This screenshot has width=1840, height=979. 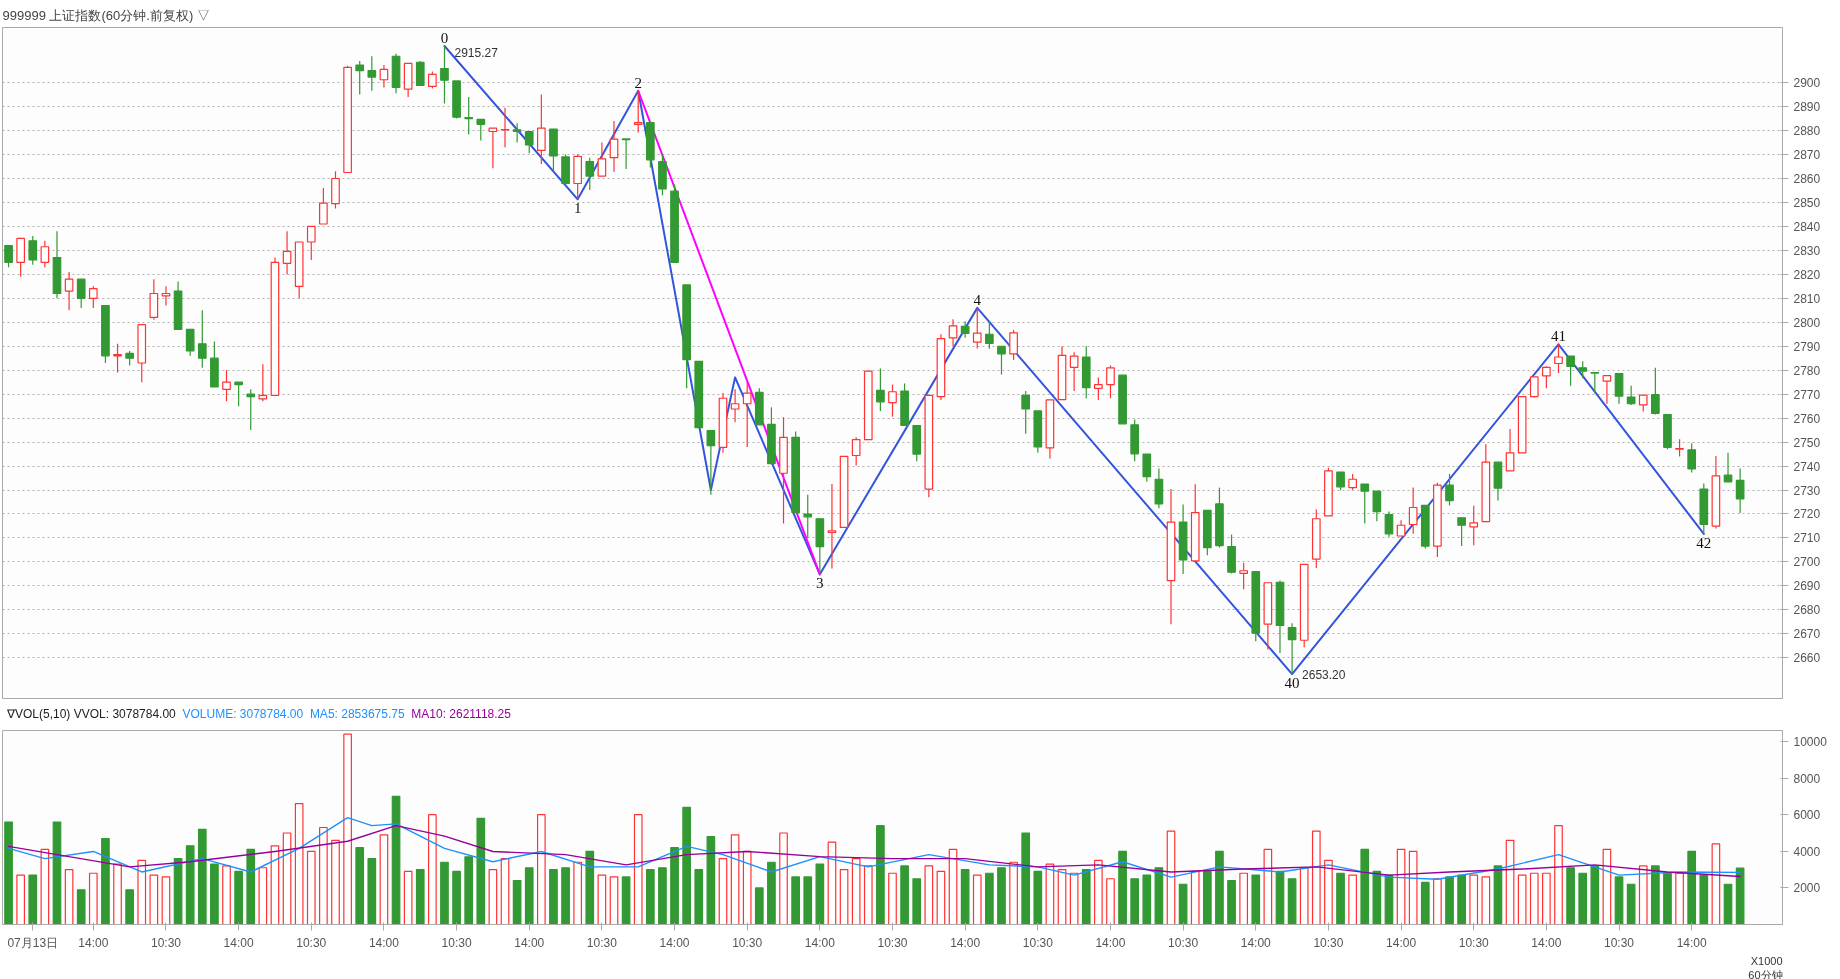 What do you see at coordinates (1807, 83) in the screenshot?
I see `y-tick-label: 2900` at bounding box center [1807, 83].